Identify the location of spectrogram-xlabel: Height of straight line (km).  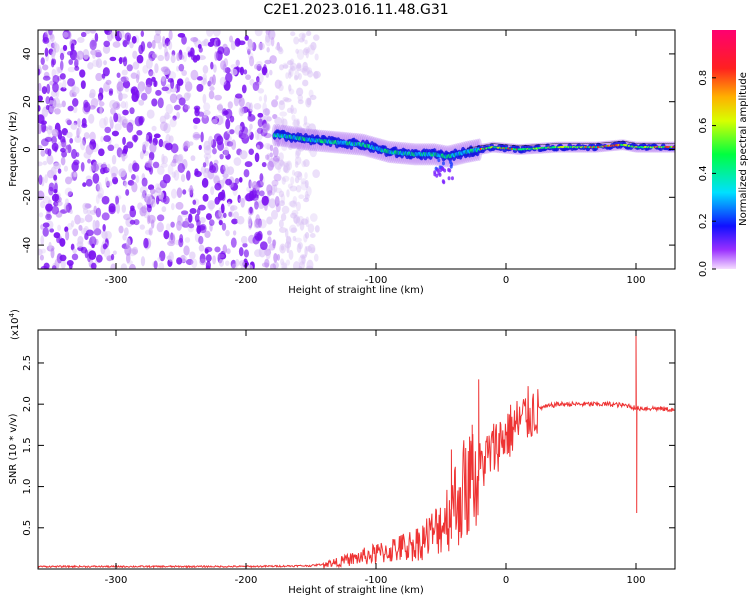
(356, 290).